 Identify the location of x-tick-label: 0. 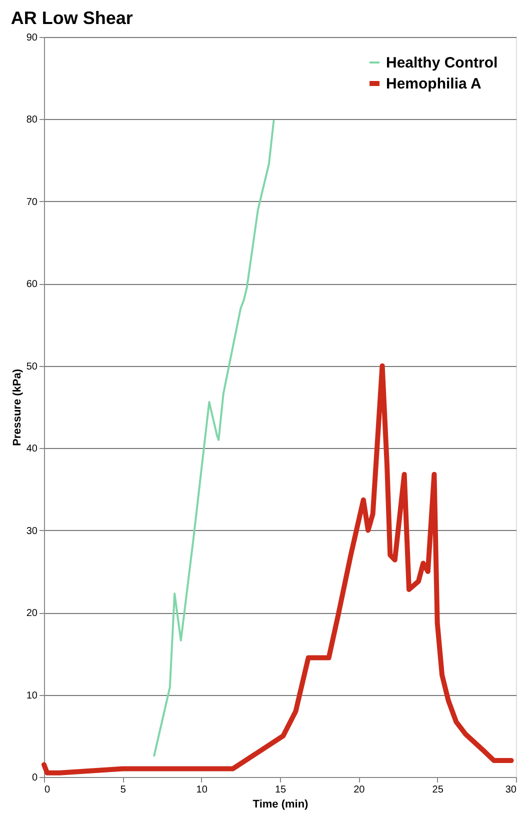
(47, 790).